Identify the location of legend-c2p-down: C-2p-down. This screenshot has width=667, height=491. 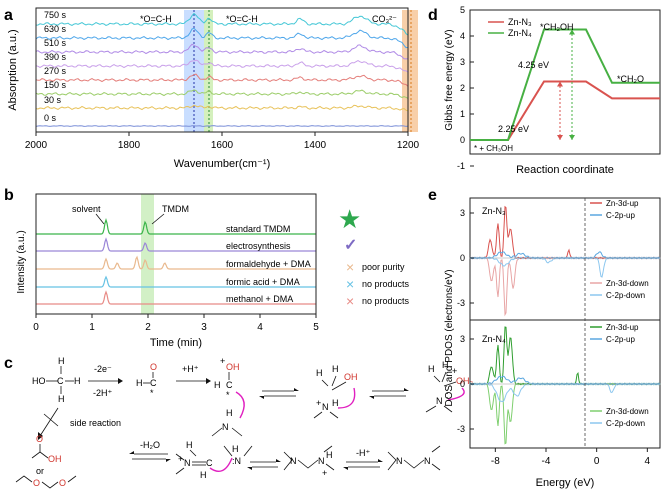
(625, 423).